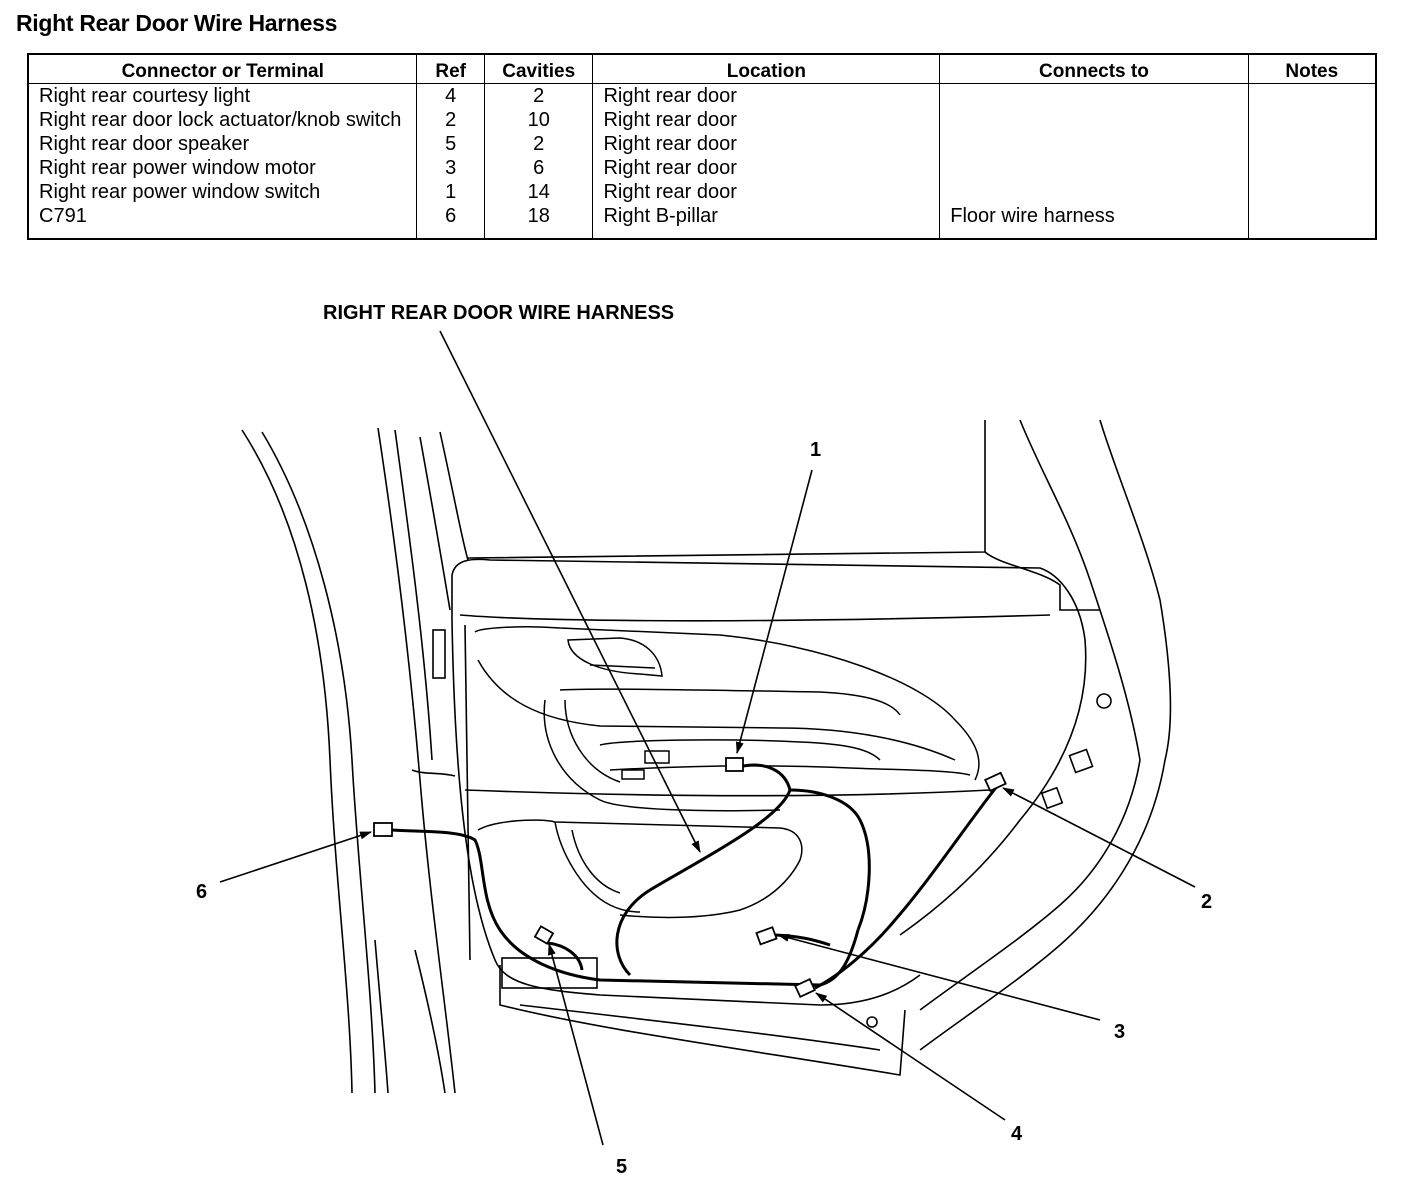 This screenshot has width=1408, height=1198. Describe the element at coordinates (621, 1167) in the screenshot. I see `callout-5: 5` at that location.